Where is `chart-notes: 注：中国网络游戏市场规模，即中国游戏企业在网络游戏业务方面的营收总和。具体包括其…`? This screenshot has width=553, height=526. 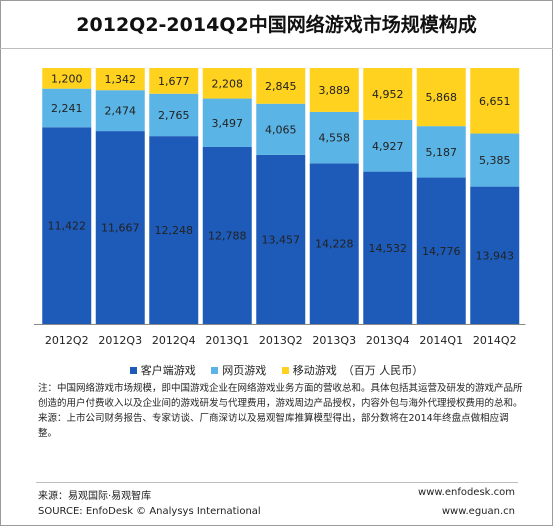
chart-notes: 注：中国网络游戏市场规模，即中国游戏企业在网络游戏业务方面的营收总和。具体包括其… is located at coordinates (281, 411).